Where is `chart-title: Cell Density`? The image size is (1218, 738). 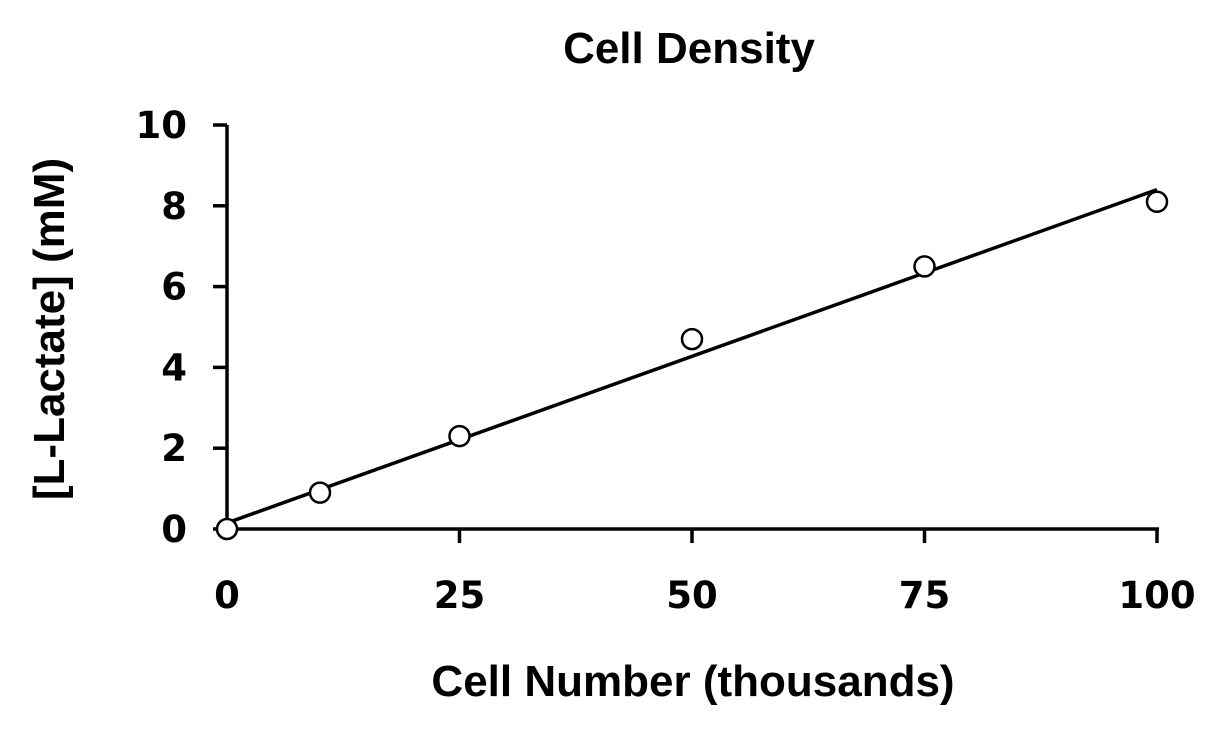 chart-title: Cell Density is located at coordinates (689, 48).